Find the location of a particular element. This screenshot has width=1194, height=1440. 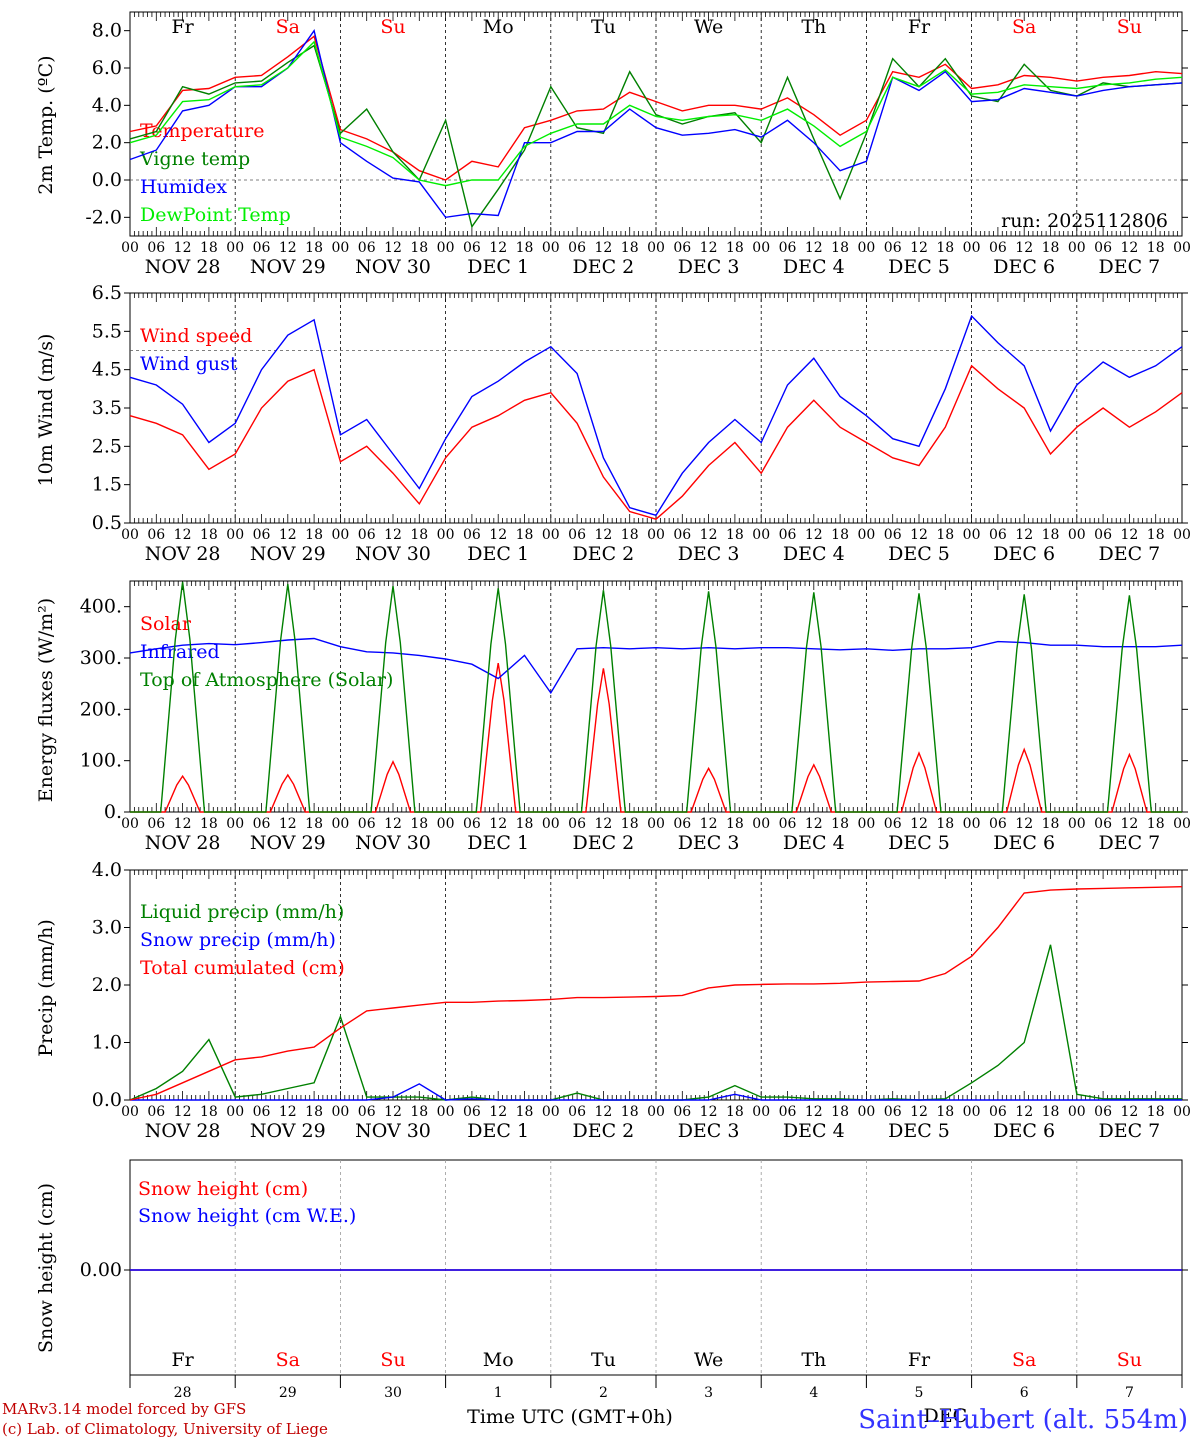

date-label: DEC 5 is located at coordinates (919, 554).